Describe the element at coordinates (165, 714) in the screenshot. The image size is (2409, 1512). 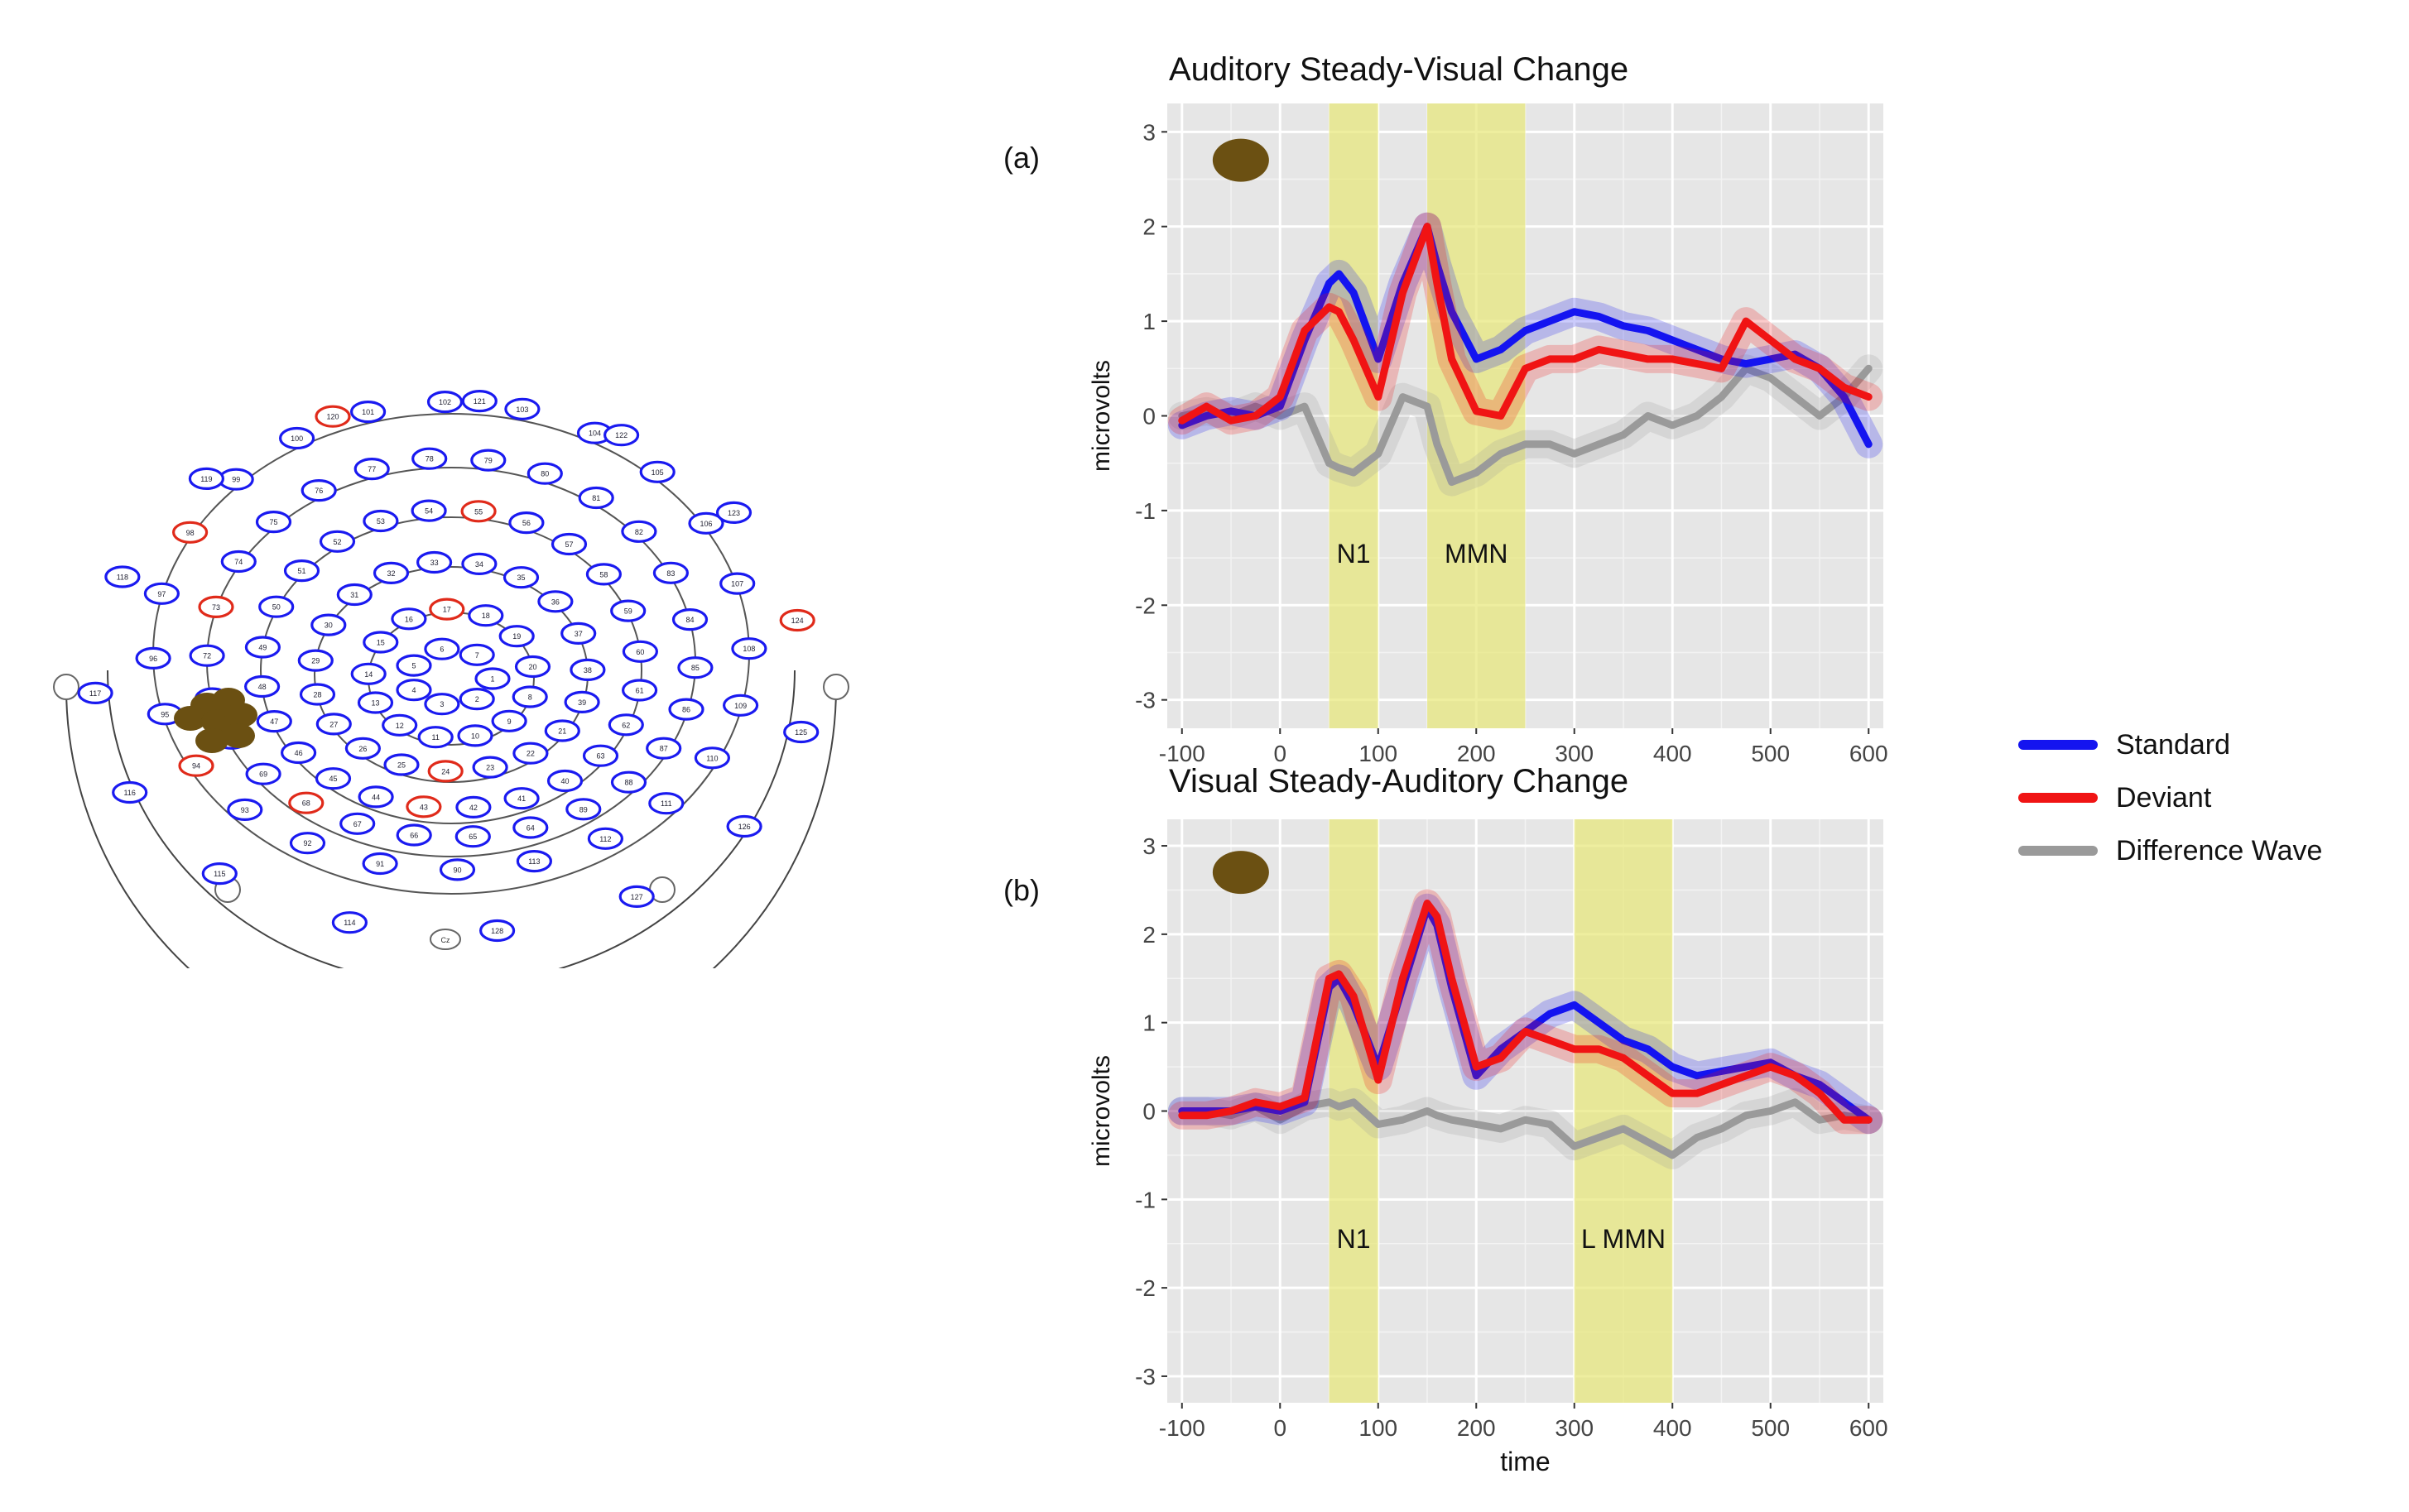
I see `electrode-label: 95` at that location.